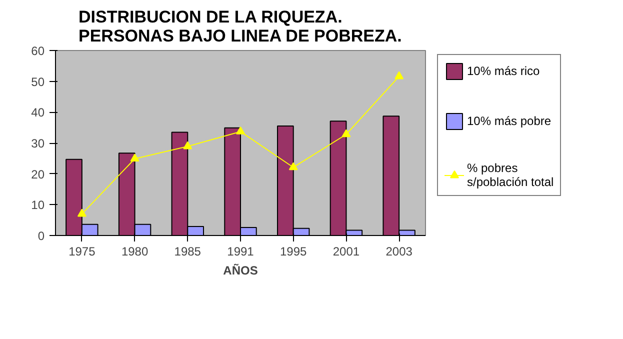  Describe the element at coordinates (240, 27) in the screenshot. I see `chart-title: DISTRIBUCION DE LA RIQUEZA. PERSONAS BAJO LINEA DE POBREZA.` at that location.